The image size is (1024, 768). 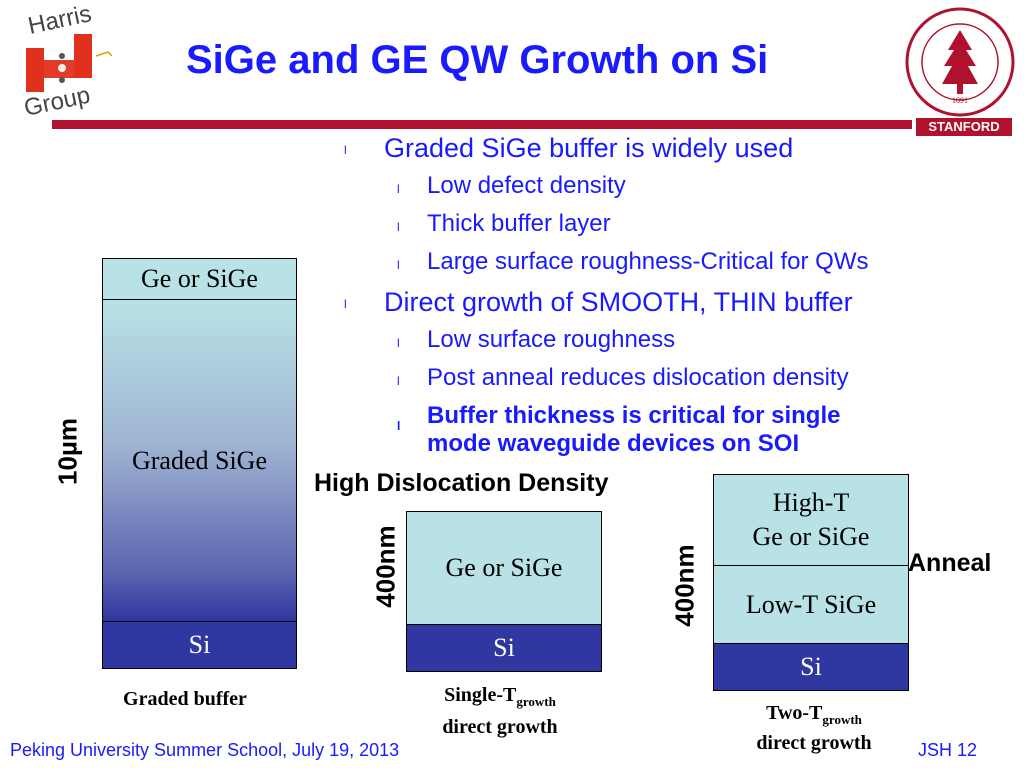 I want to click on stanford-label: STANFORD, so click(x=964, y=127).